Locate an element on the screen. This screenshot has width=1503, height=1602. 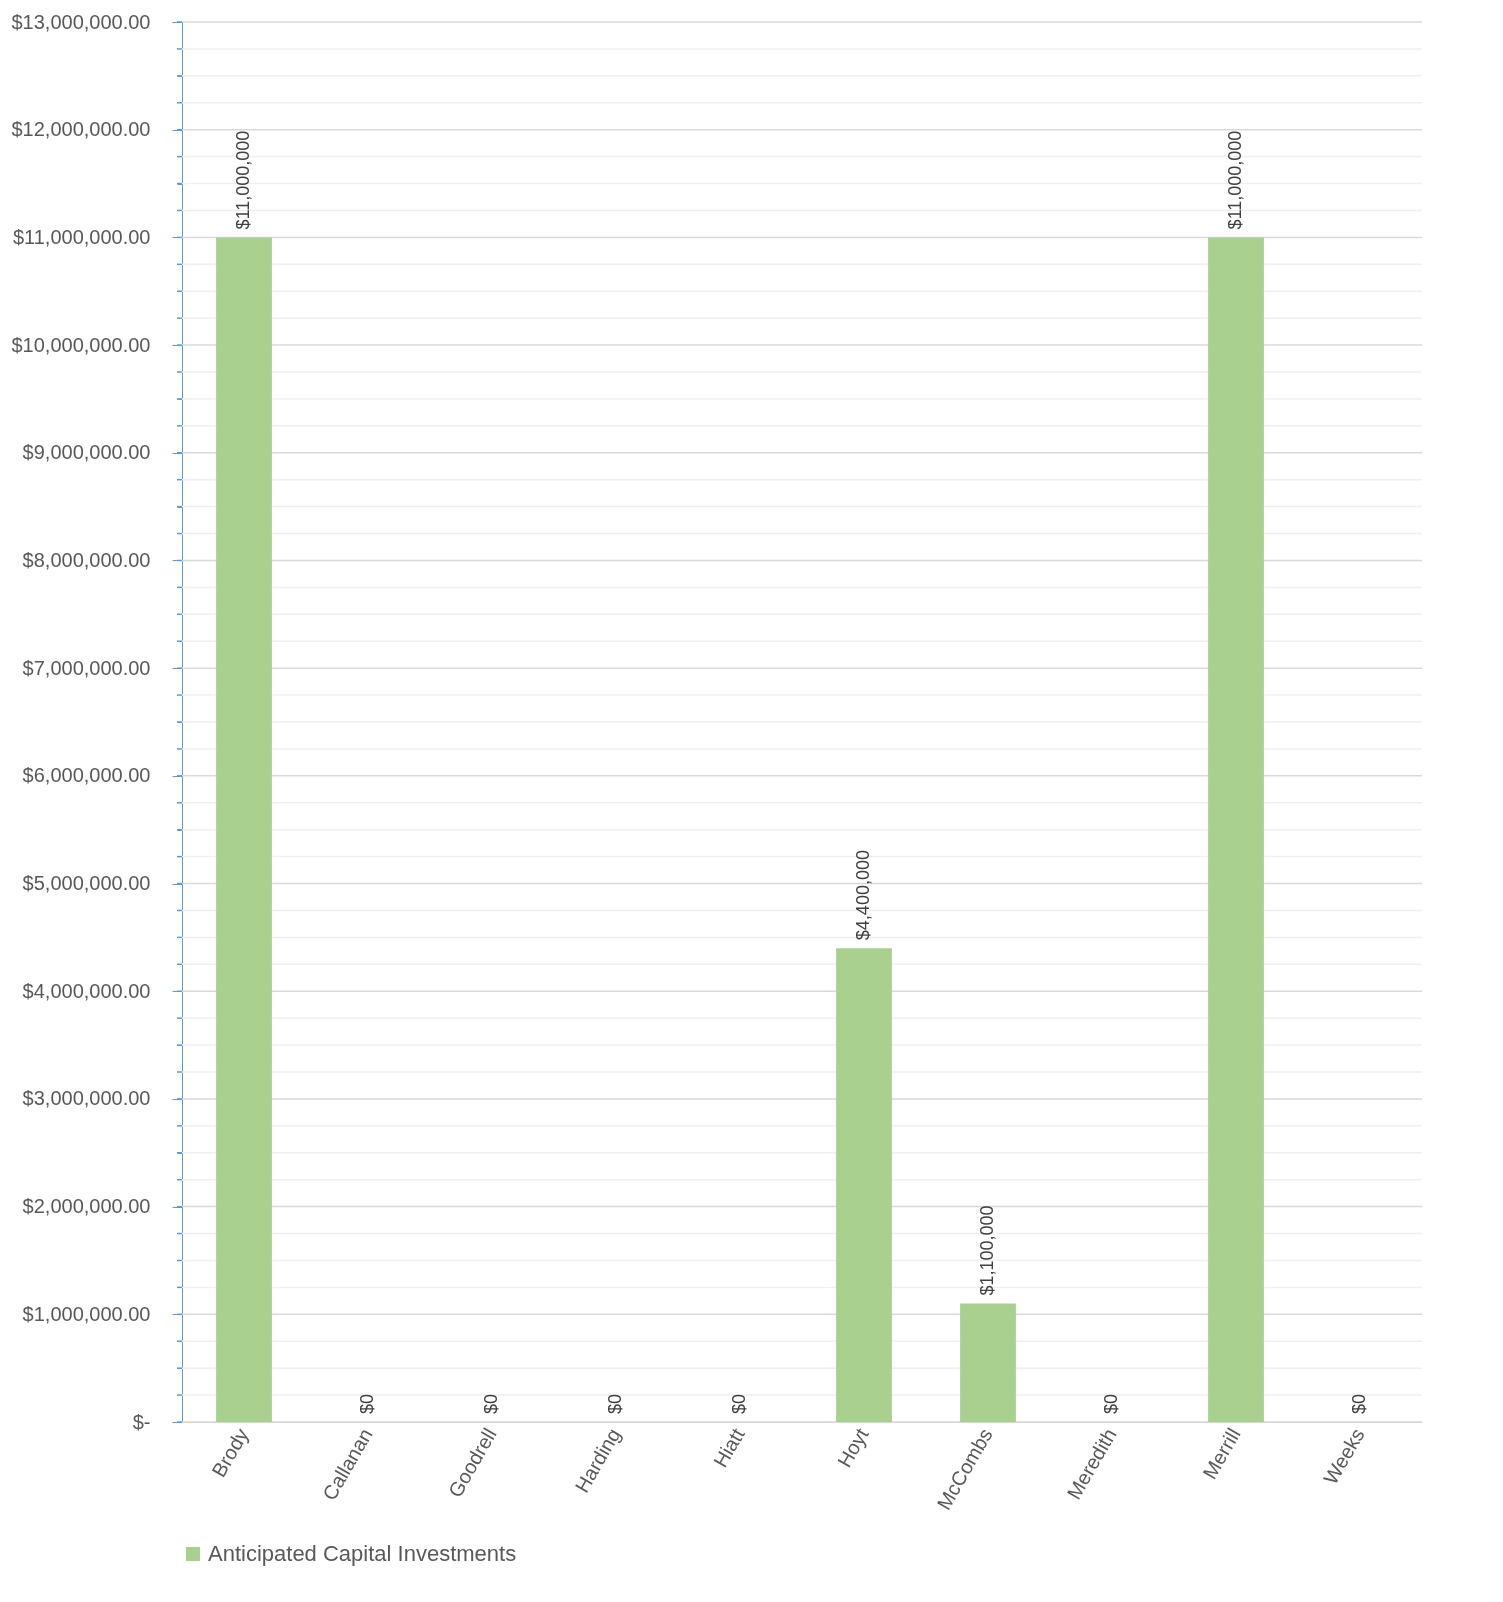
y-tick-label: $- is located at coordinates (141, 1421).